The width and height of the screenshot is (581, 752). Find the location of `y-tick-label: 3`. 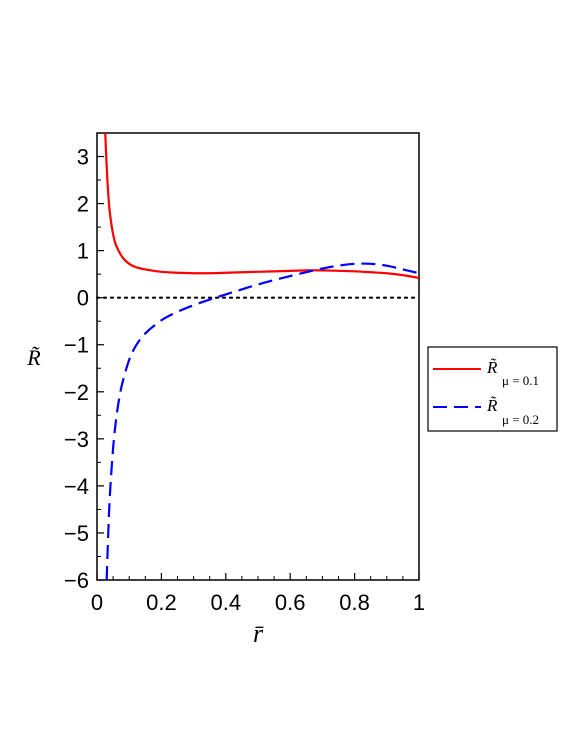

y-tick-label: 3 is located at coordinates (83, 157).